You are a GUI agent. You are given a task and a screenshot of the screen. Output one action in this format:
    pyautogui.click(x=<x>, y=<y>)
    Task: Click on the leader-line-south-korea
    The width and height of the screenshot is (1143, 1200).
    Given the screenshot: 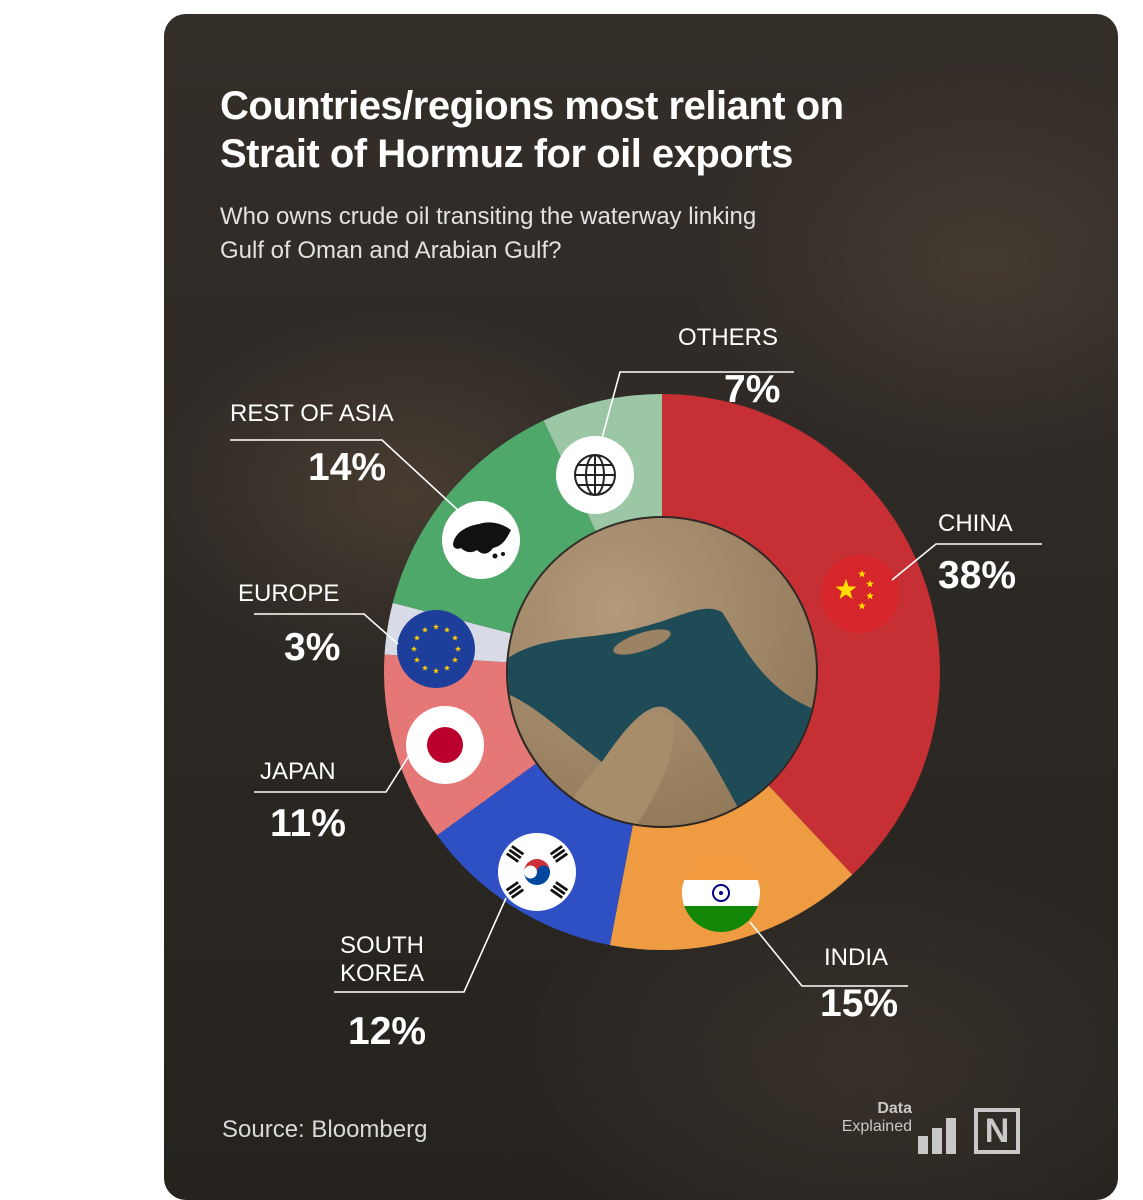 What is the action you would take?
    pyautogui.click(x=420, y=945)
    